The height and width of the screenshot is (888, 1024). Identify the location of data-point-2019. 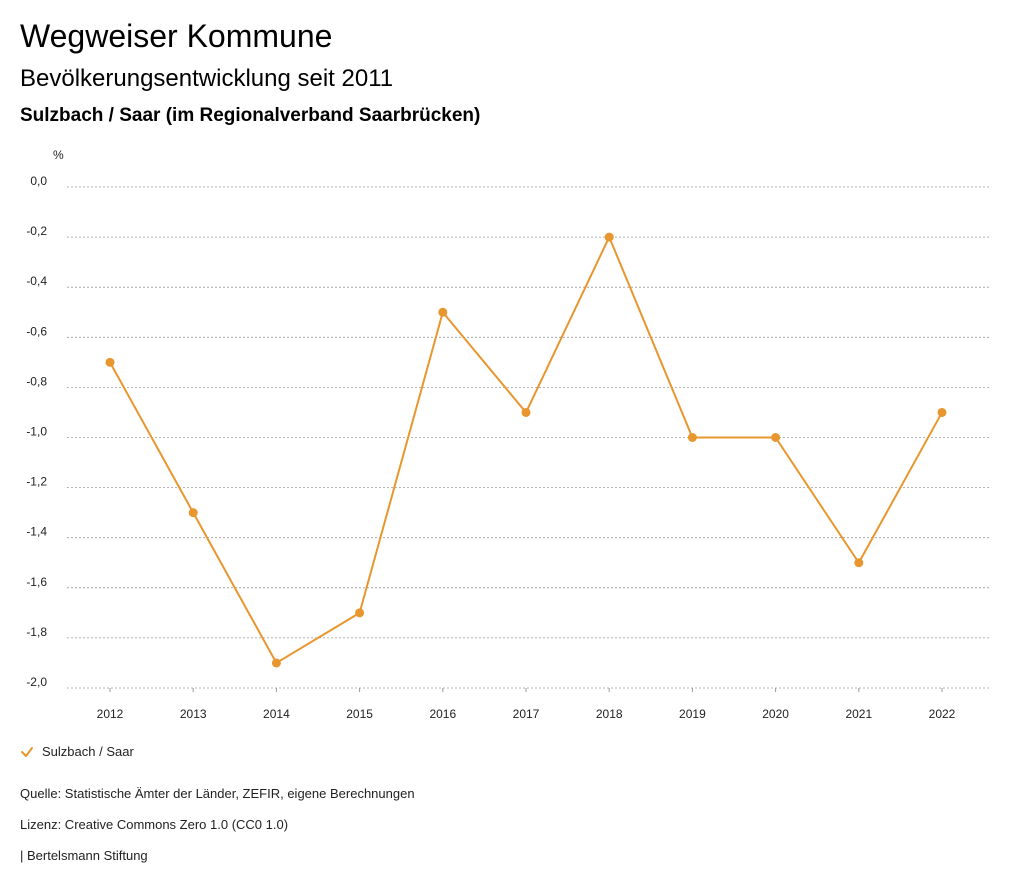
(692, 437).